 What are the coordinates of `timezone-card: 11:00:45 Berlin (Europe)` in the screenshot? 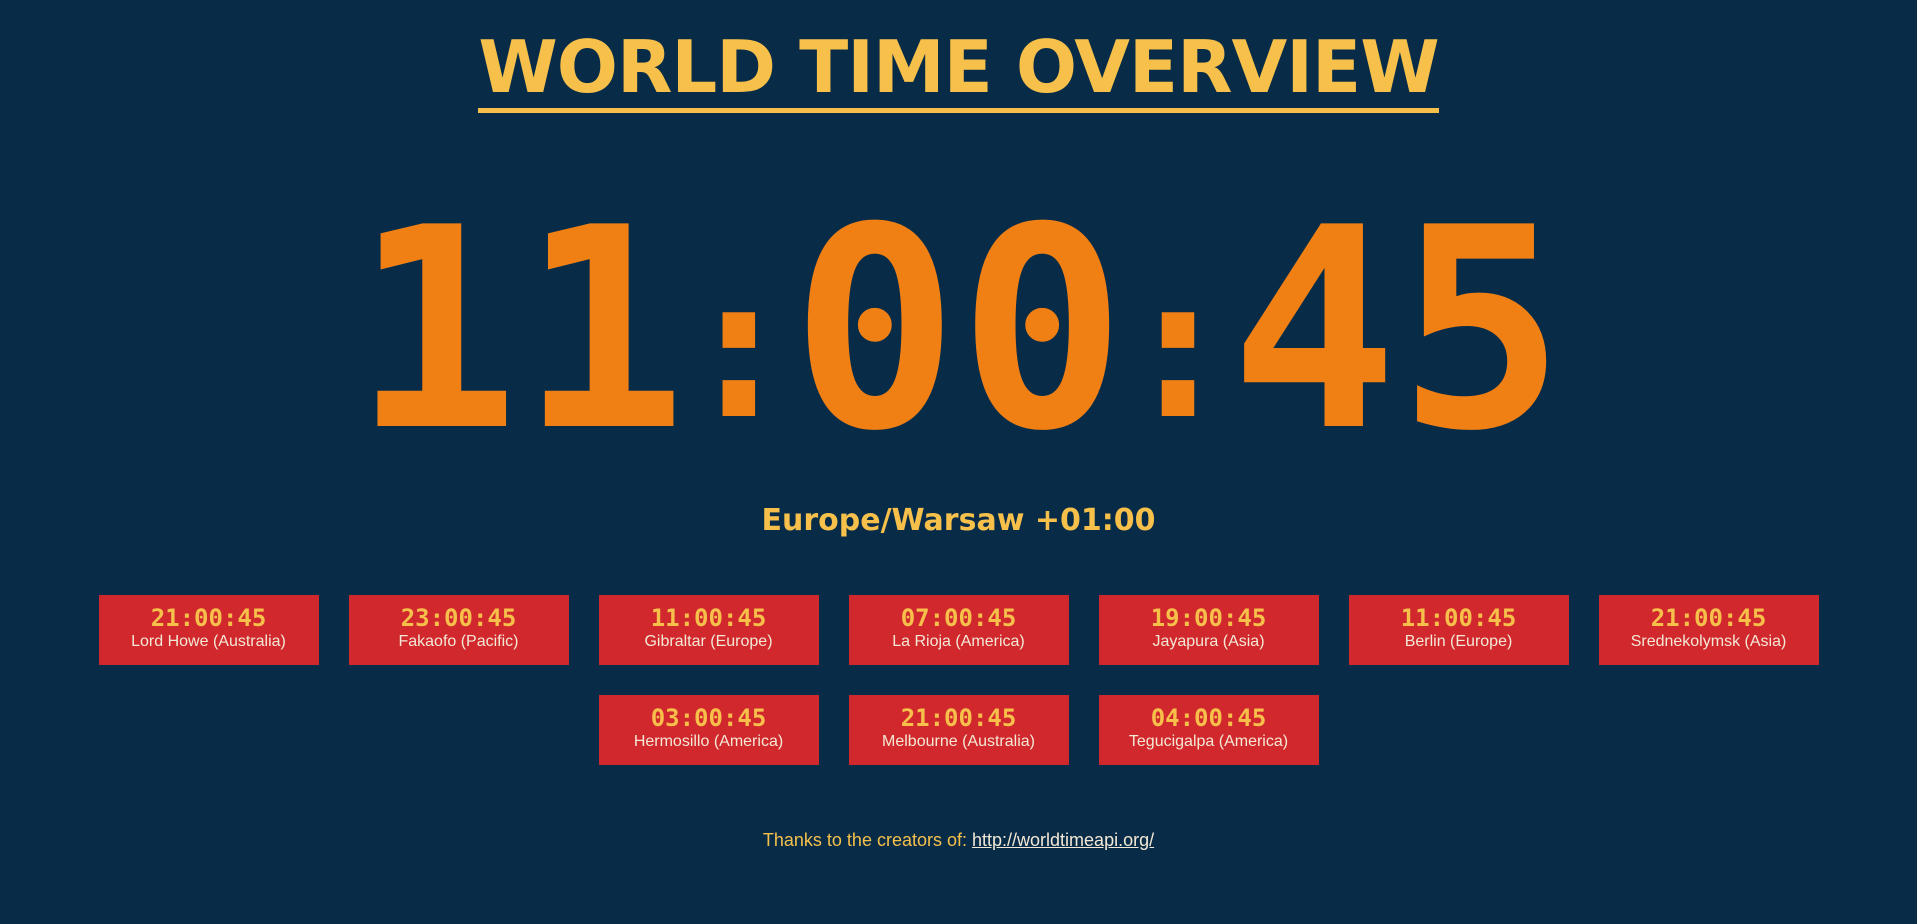 It's located at (1458, 630).